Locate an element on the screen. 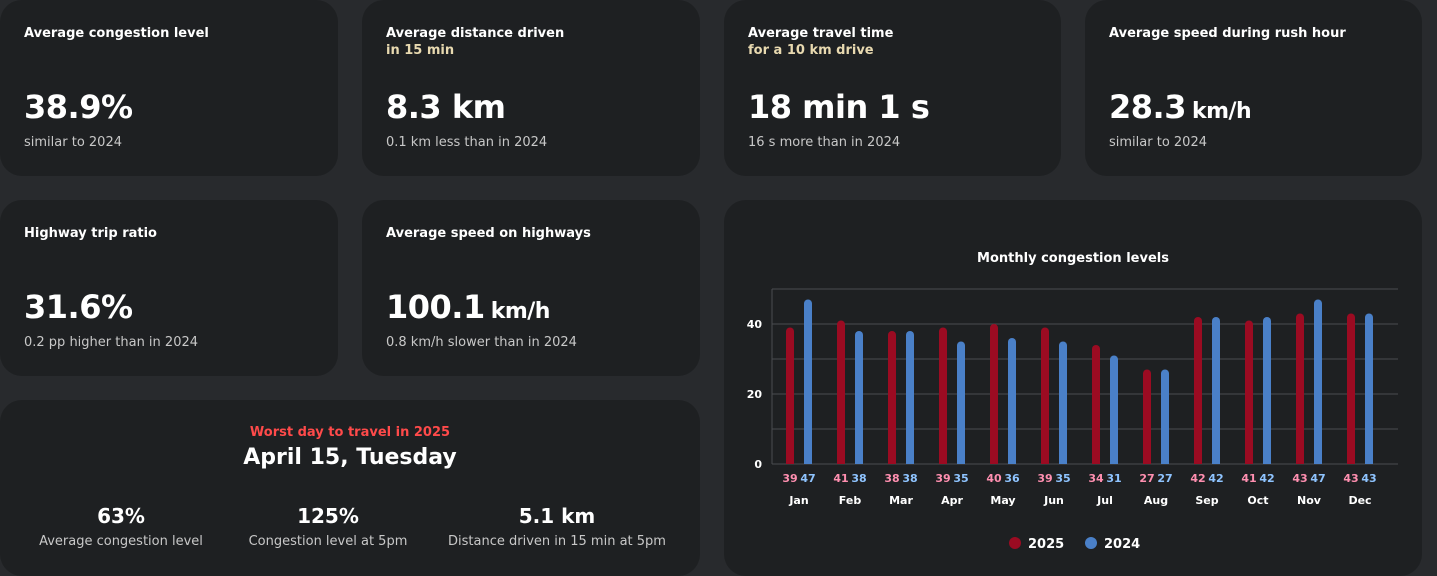  data-label: 47 is located at coordinates (807, 478).